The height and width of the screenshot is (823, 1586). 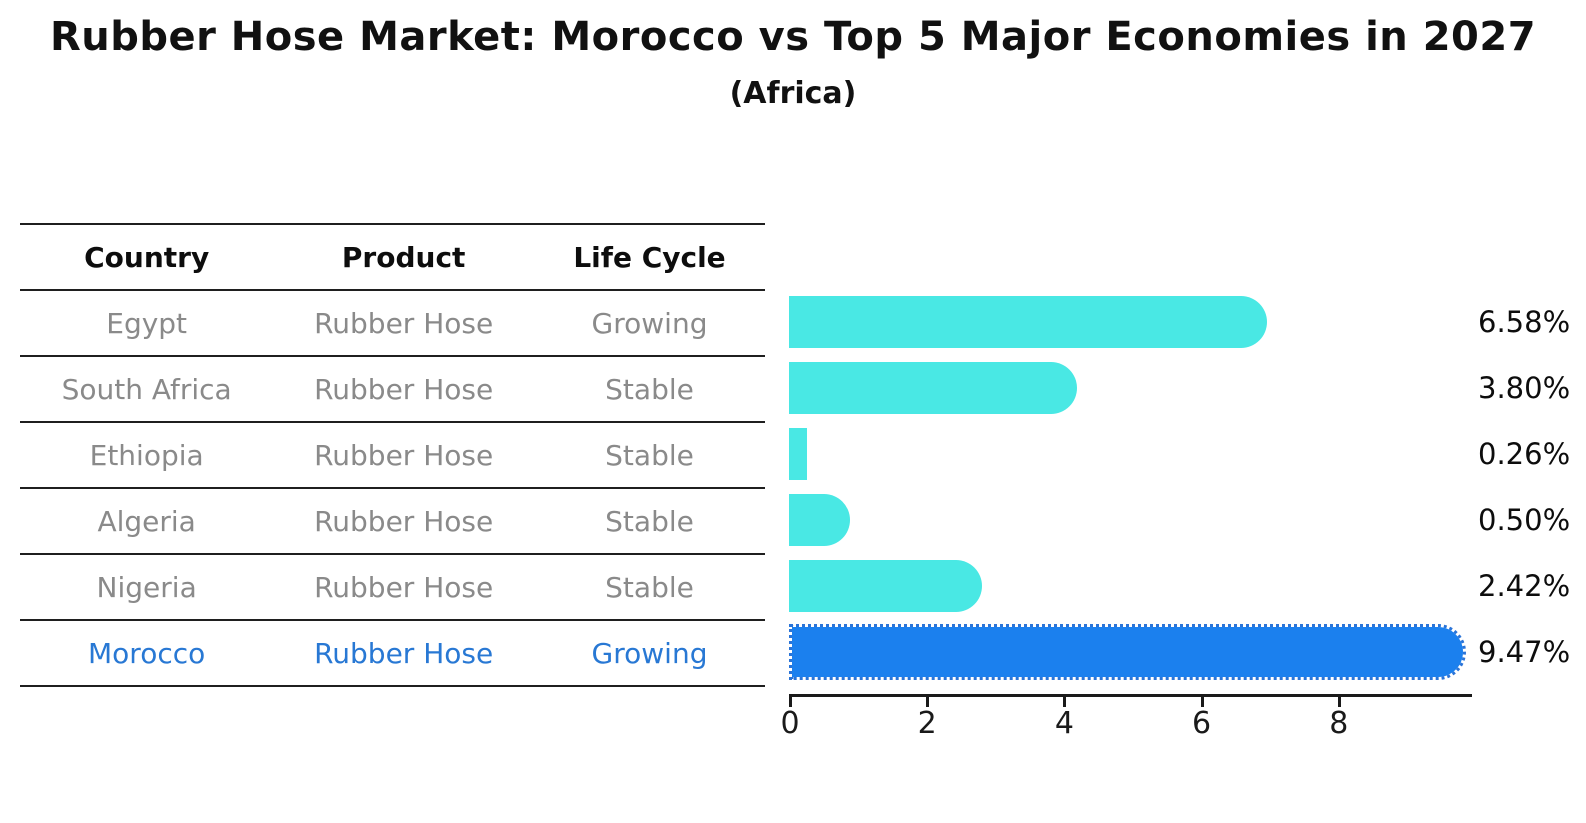 What do you see at coordinates (1130, 695) in the screenshot?
I see `x-axis-line` at bounding box center [1130, 695].